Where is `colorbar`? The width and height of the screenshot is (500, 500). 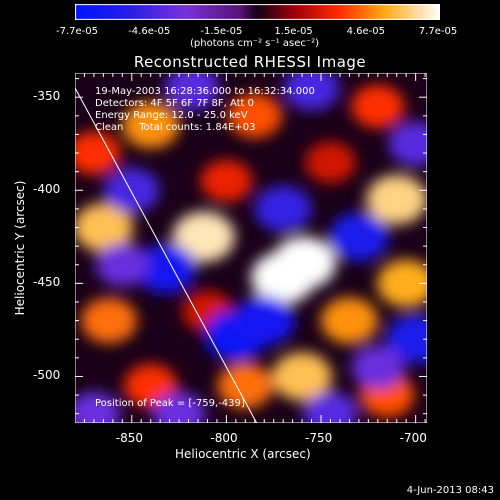
colorbar is located at coordinates (257, 12).